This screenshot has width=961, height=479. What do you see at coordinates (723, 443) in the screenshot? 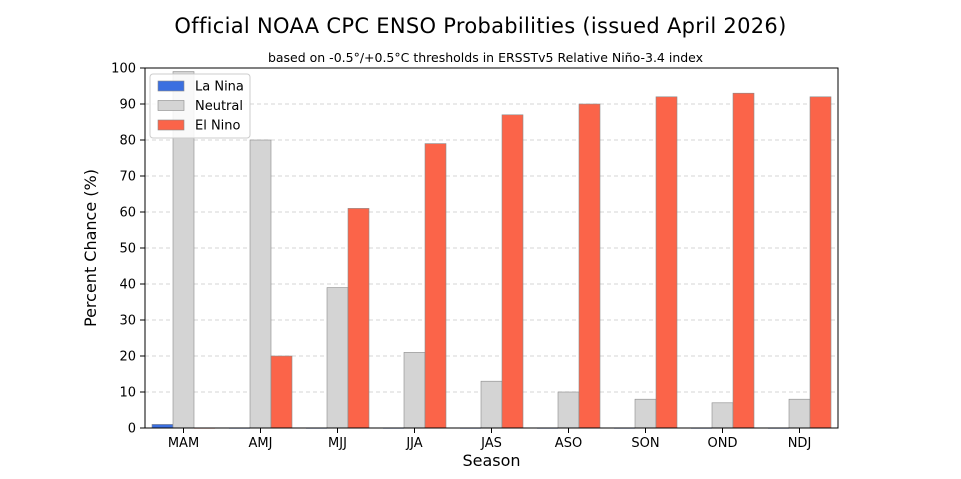
I see `x-tick-label: OND` at bounding box center [723, 443].